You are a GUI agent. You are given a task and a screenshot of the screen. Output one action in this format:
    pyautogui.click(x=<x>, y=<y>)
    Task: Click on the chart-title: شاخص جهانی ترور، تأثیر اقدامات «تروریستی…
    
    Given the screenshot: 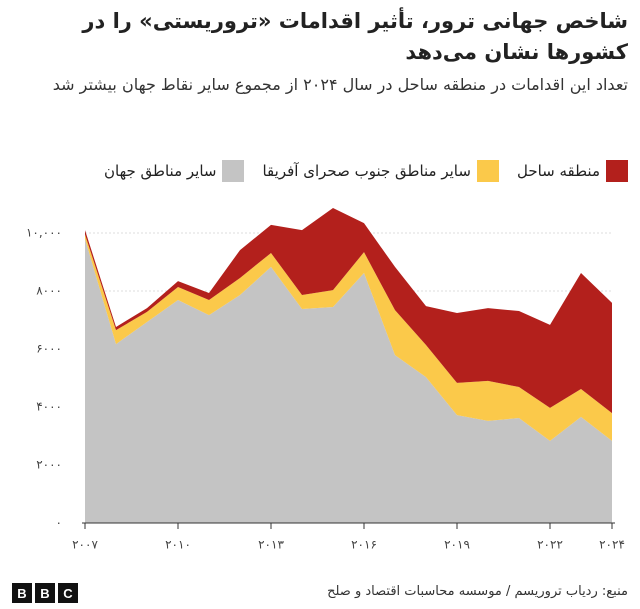 What is the action you would take?
    pyautogui.click(x=355, y=36)
    